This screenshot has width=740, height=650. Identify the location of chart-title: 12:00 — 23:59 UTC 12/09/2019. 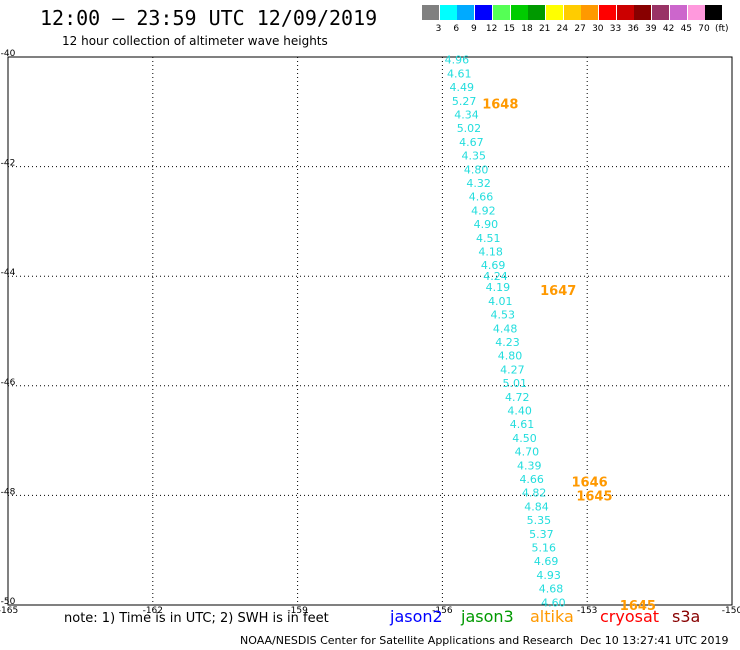
(209, 18).